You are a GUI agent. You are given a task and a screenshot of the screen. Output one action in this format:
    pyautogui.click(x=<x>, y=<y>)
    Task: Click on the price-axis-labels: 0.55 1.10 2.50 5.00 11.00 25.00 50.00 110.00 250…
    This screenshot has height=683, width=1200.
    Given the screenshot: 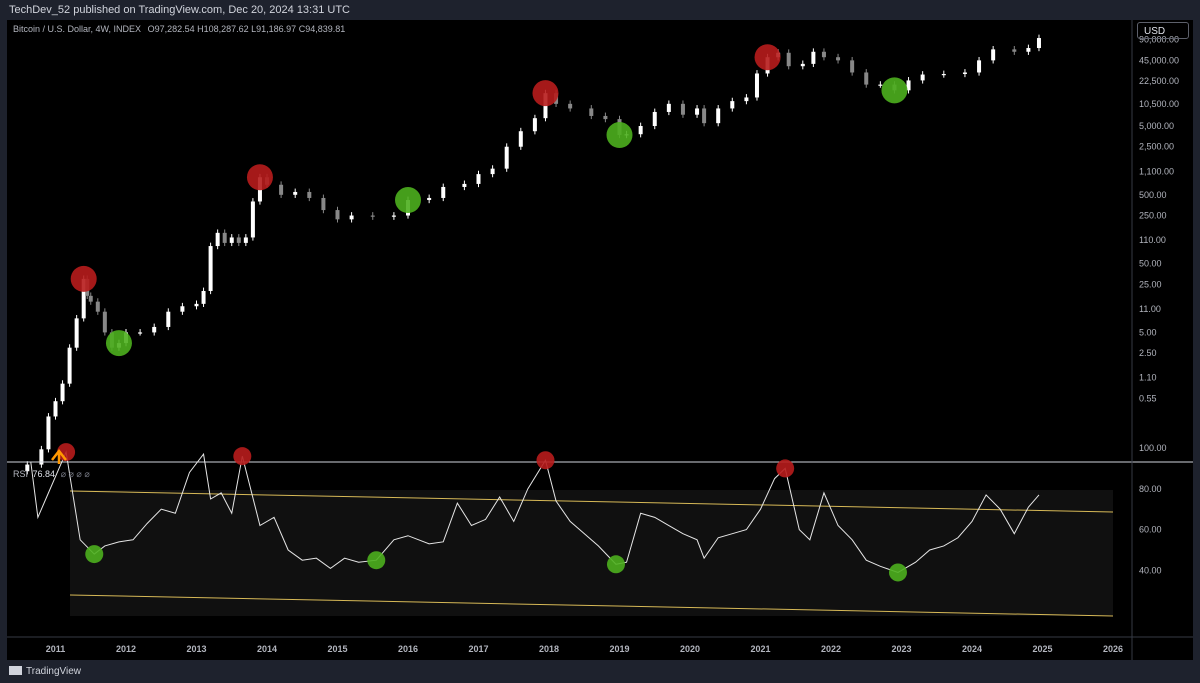 What is the action you would take?
    pyautogui.click(x=1159, y=219)
    